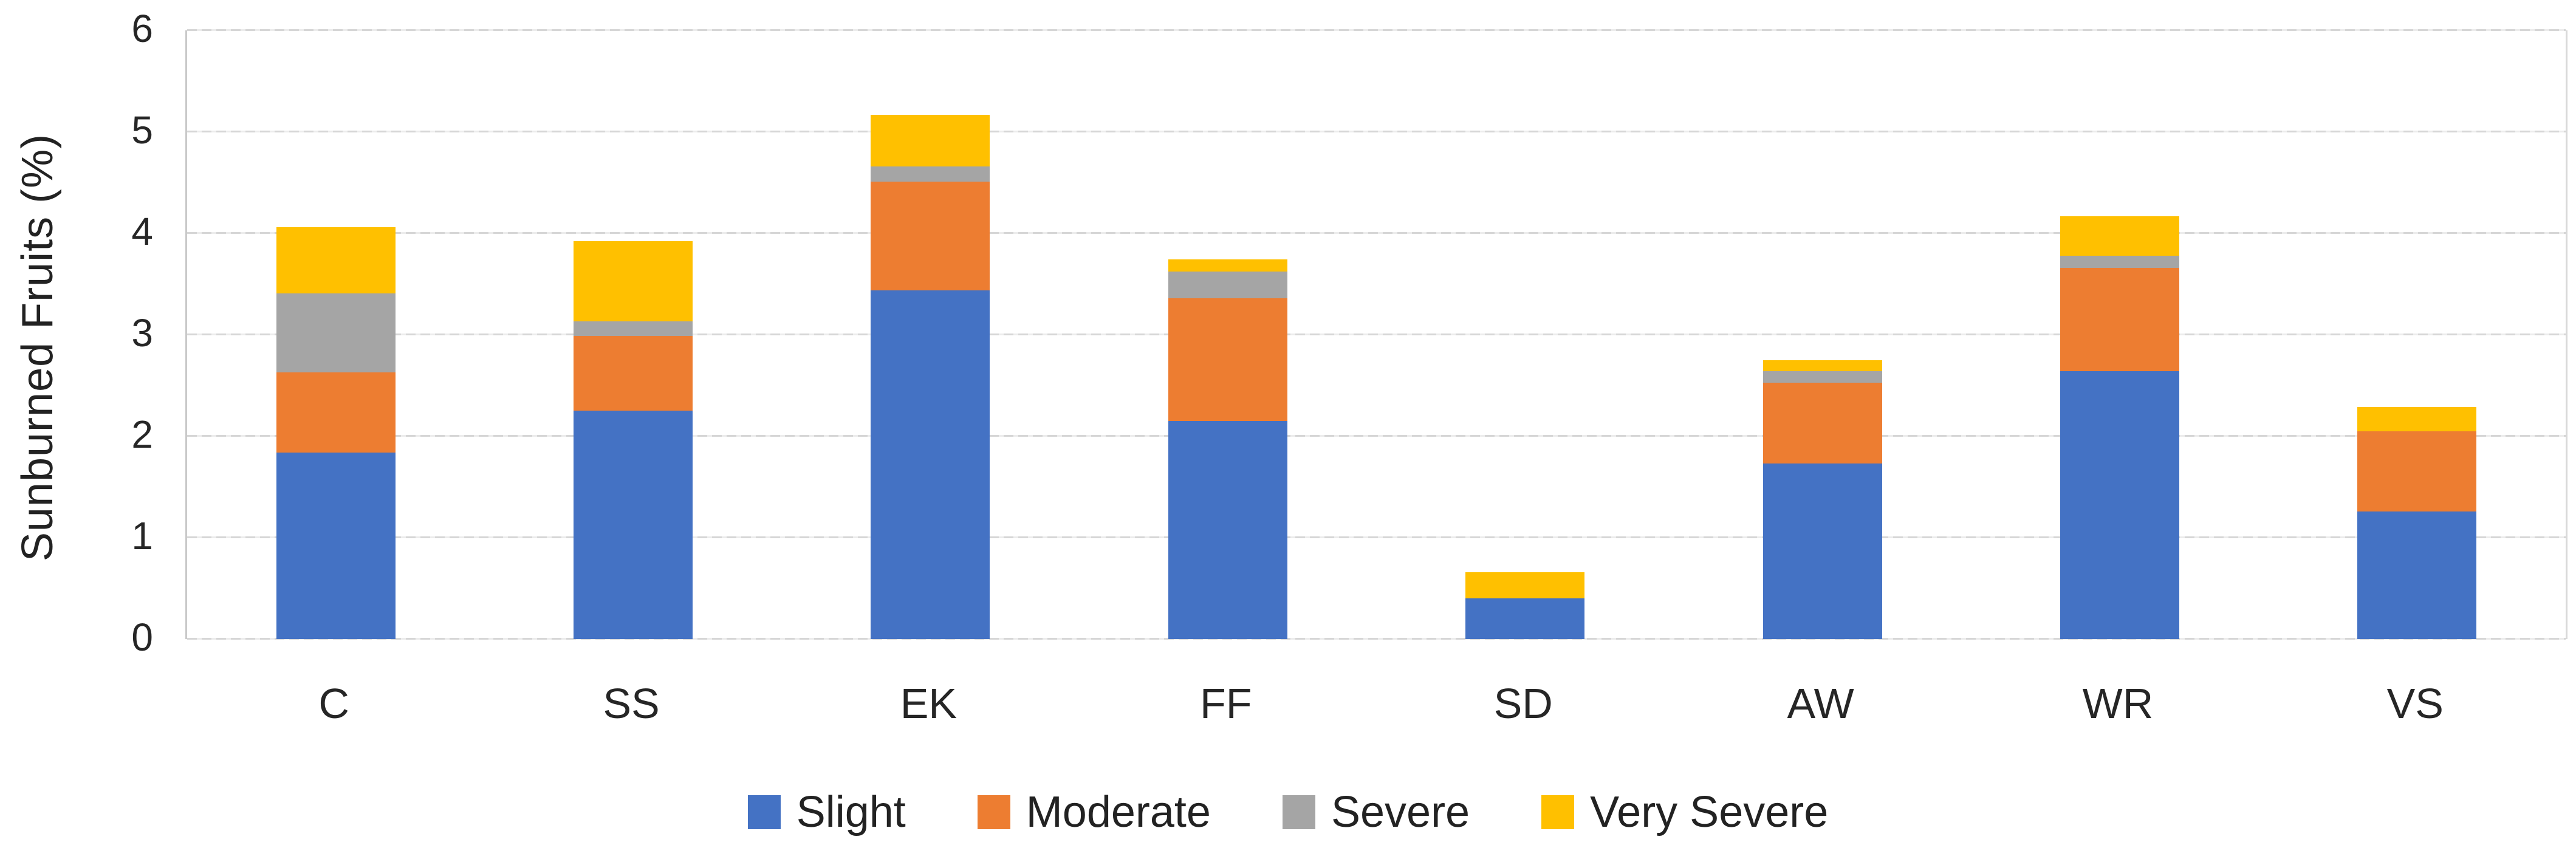  Describe the element at coordinates (1709, 812) in the screenshot. I see `legend-label: Very Severe` at that location.